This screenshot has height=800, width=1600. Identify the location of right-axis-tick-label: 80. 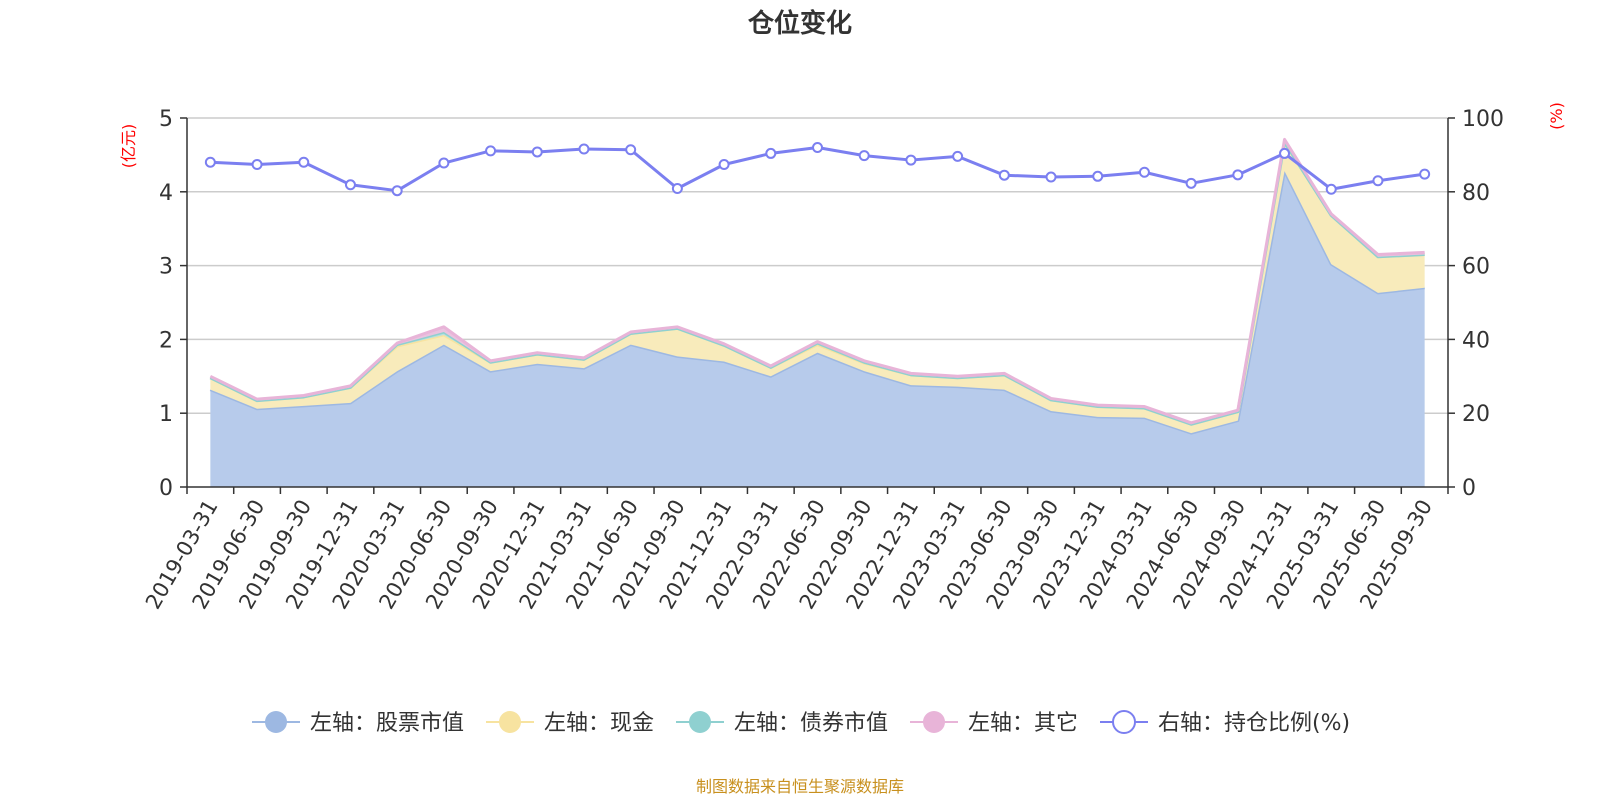
(1476, 193).